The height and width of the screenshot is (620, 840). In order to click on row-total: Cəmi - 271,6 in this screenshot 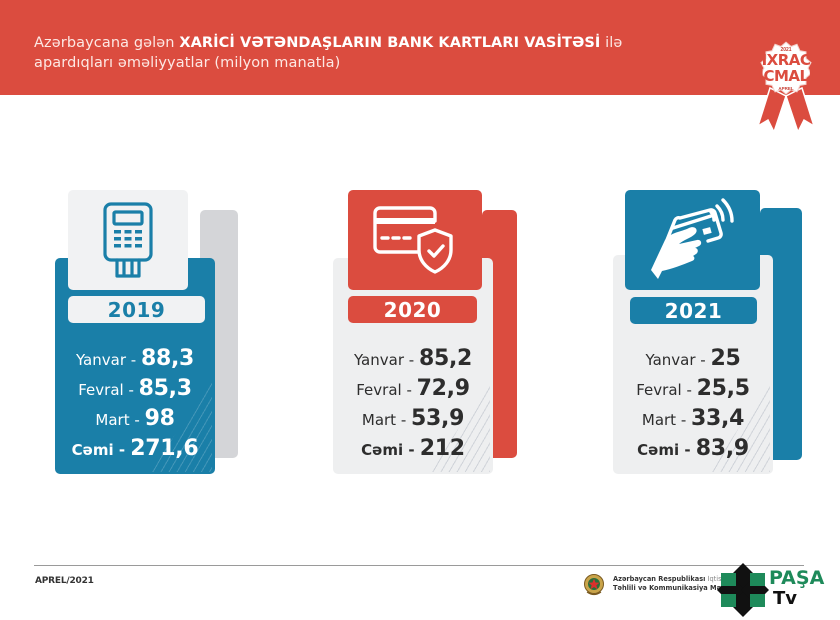, I will do `click(135, 449)`.